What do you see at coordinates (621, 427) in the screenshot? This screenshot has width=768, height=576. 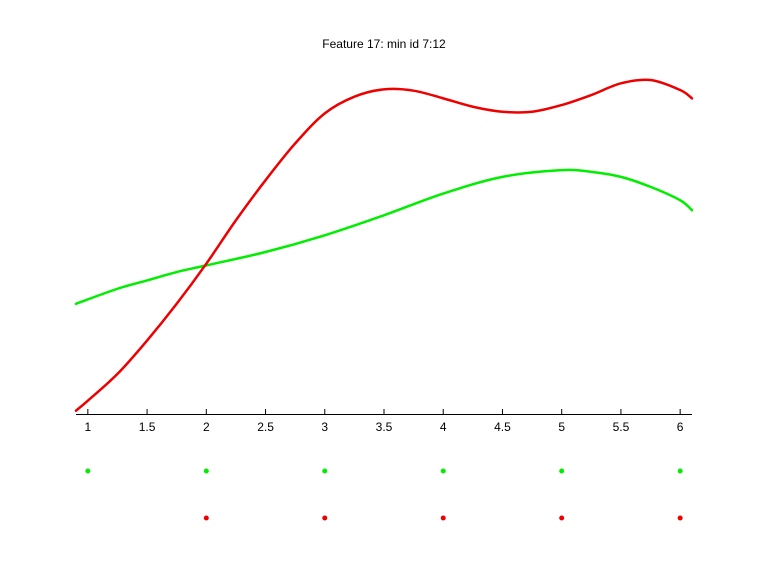 I see `x-tick-label: 5.5` at bounding box center [621, 427].